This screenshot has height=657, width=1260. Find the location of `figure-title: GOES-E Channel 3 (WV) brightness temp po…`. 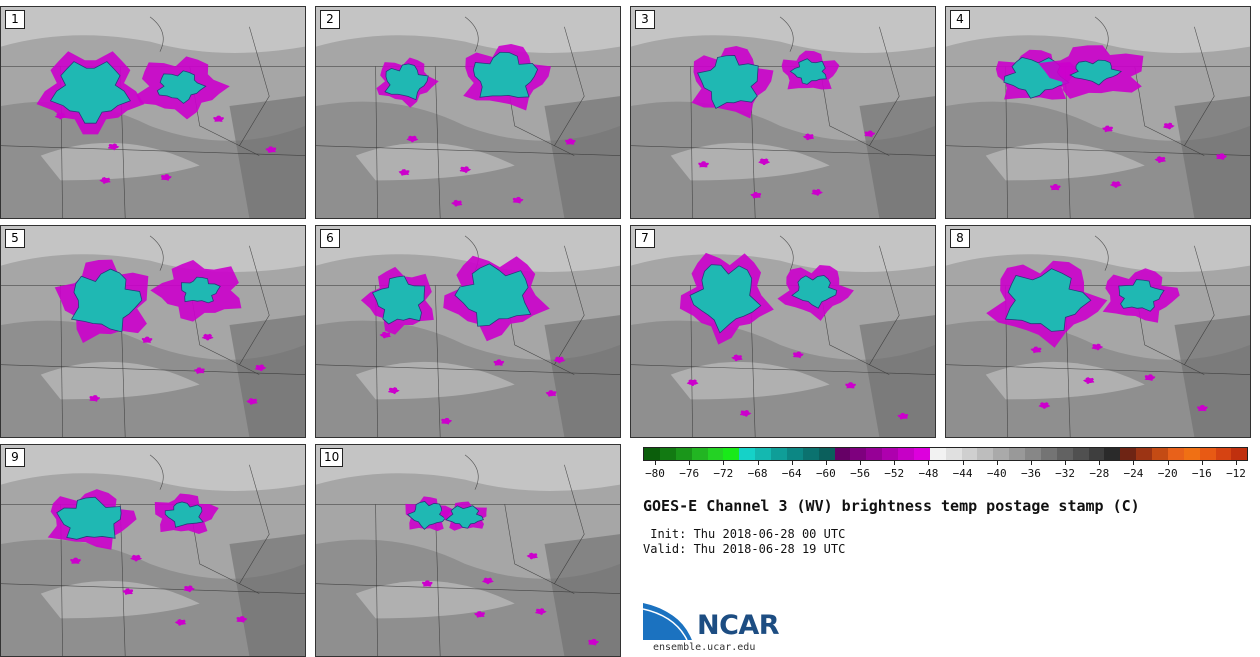

figure-title: GOES-E Channel 3 (WV) brightness temp po… is located at coordinates (891, 506).